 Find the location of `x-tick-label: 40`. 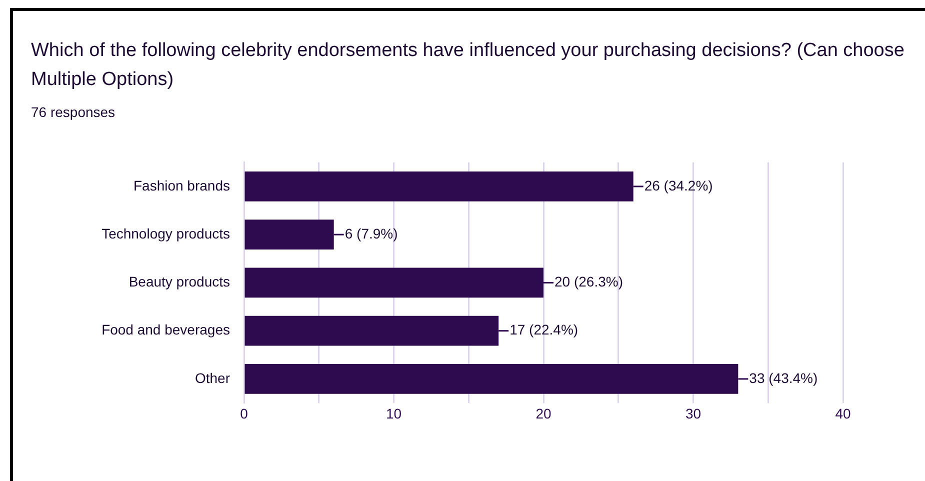

x-tick-label: 40 is located at coordinates (843, 413).